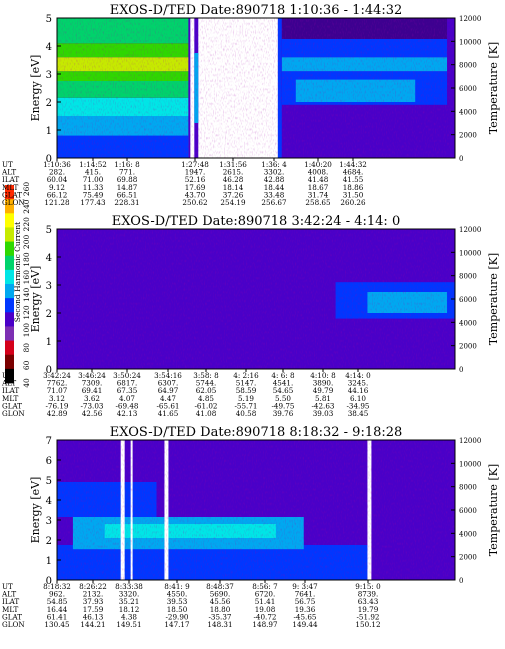 The height and width of the screenshot is (649, 505). Describe the element at coordinates (49, 370) in the screenshot. I see `y-tick-label: 0` at that location.